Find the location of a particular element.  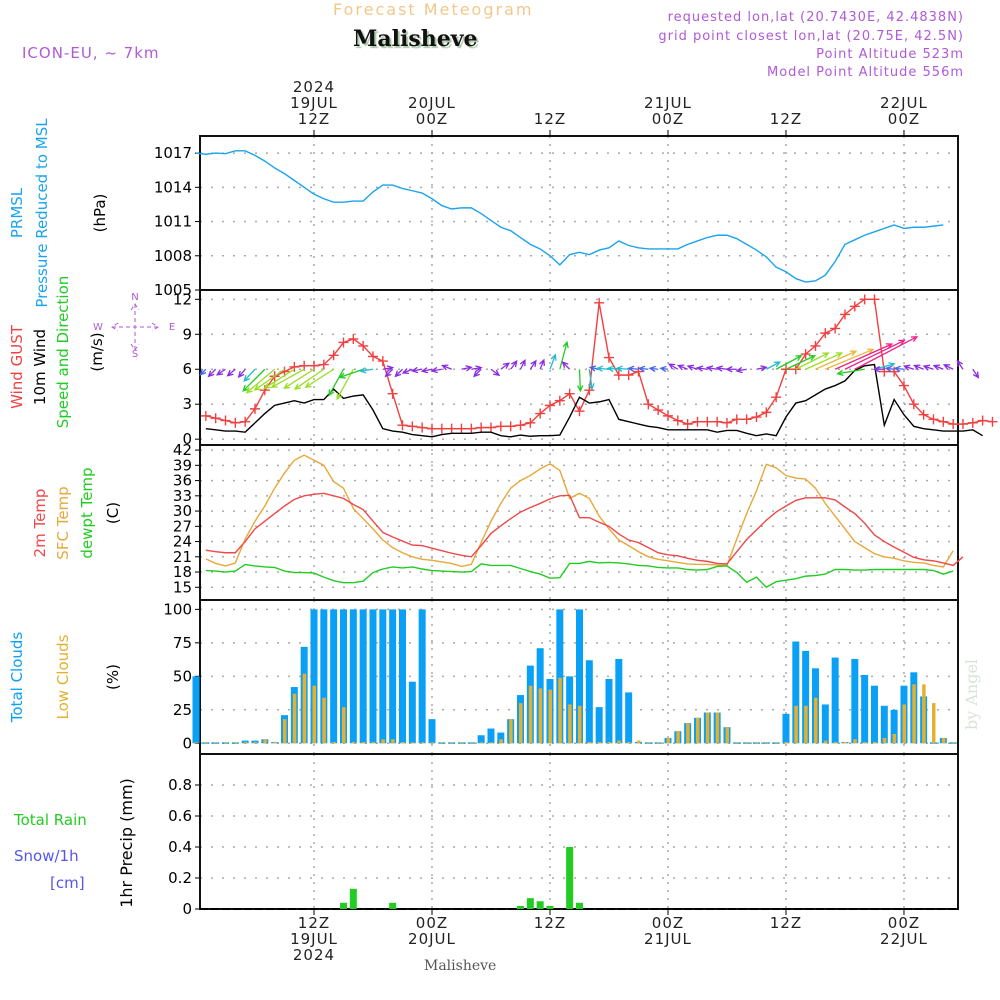

temp-unit-label: (C) is located at coordinates (113, 513).